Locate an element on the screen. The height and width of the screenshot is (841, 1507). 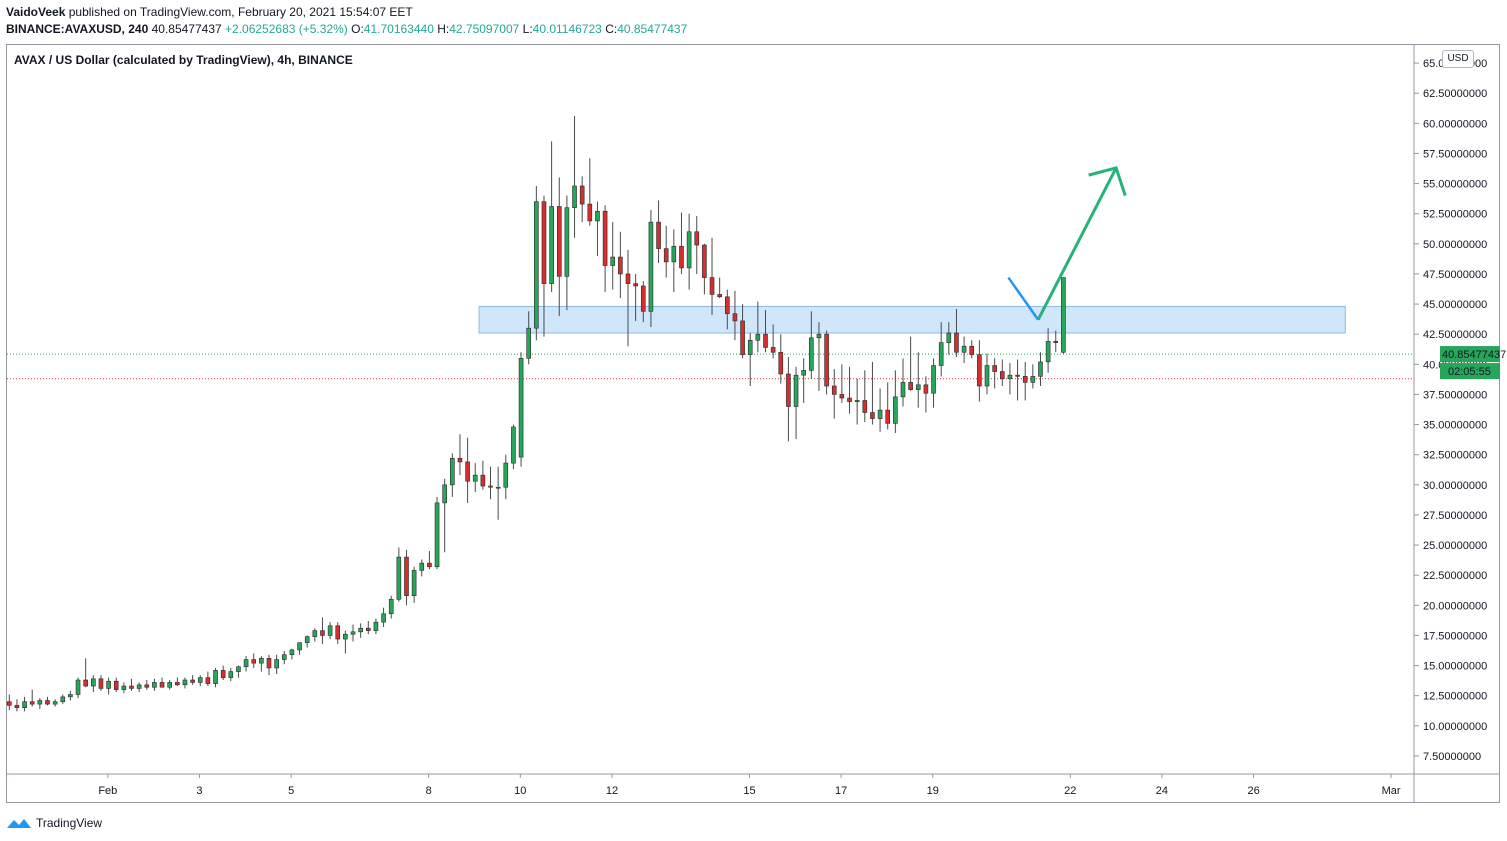
x-tick-label: 17 is located at coordinates (841, 791).